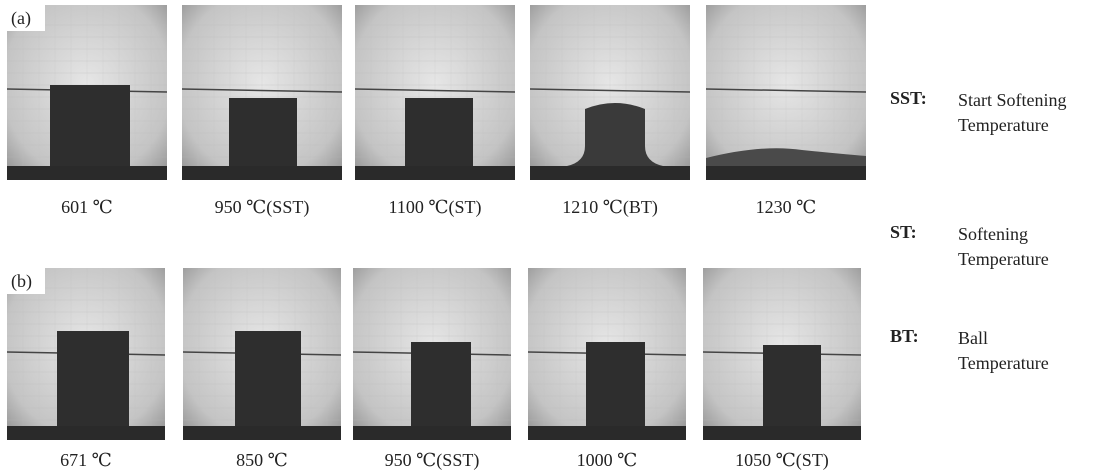 This screenshot has height=475, width=1112. I want to click on photo: (b), so click(86, 354).